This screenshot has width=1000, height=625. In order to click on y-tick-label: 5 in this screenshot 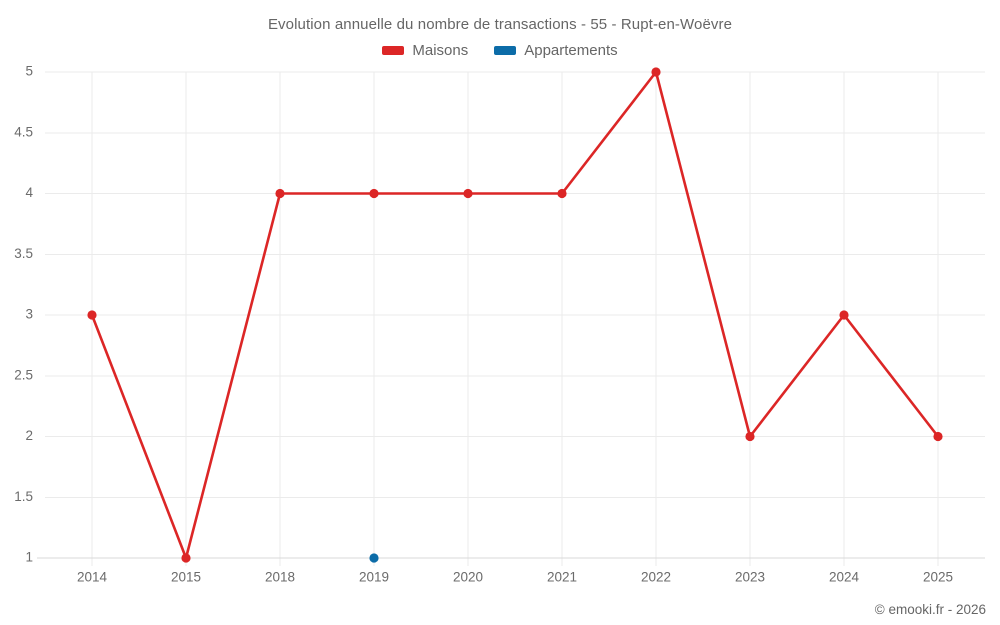, I will do `click(29, 71)`.